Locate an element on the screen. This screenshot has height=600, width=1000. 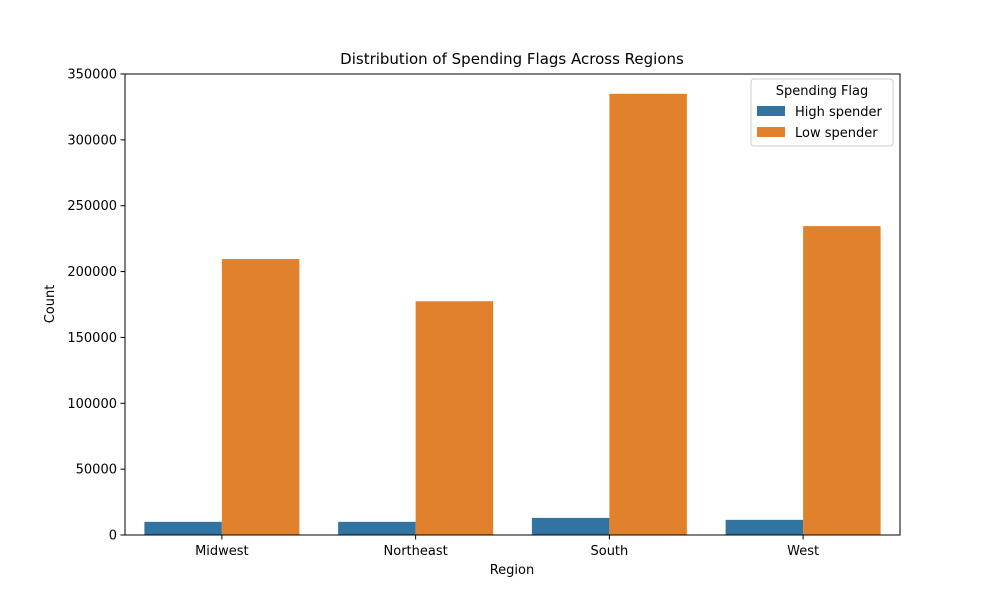
legend: Spending Flag High spender Low spender is located at coordinates (822, 112).